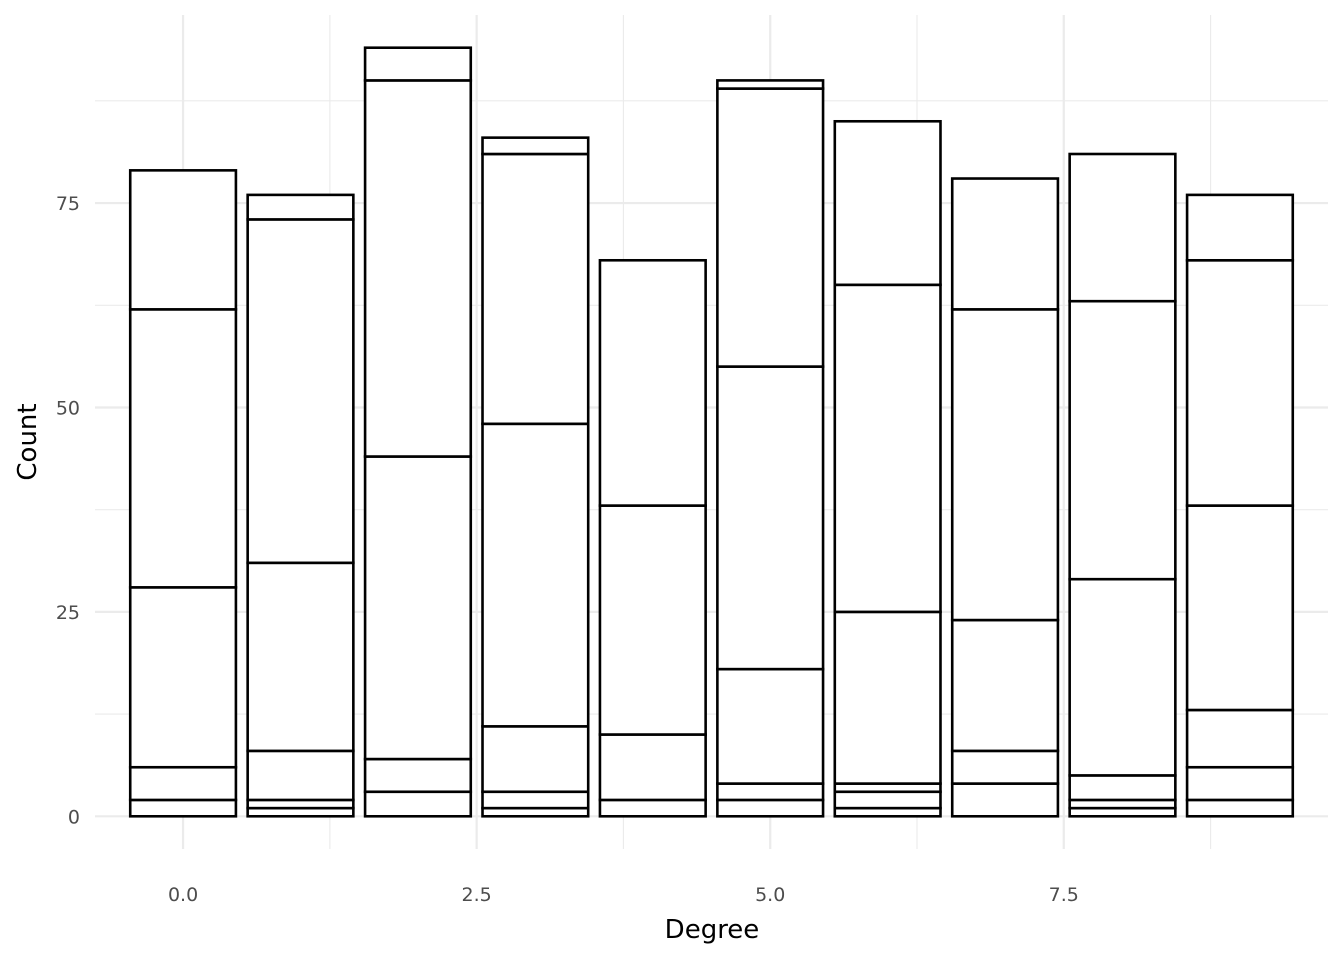 This screenshot has width=1344, height=960. Describe the element at coordinates (68, 510) in the screenshot. I see `y-axis-ticks: 0 25 50 75` at that location.